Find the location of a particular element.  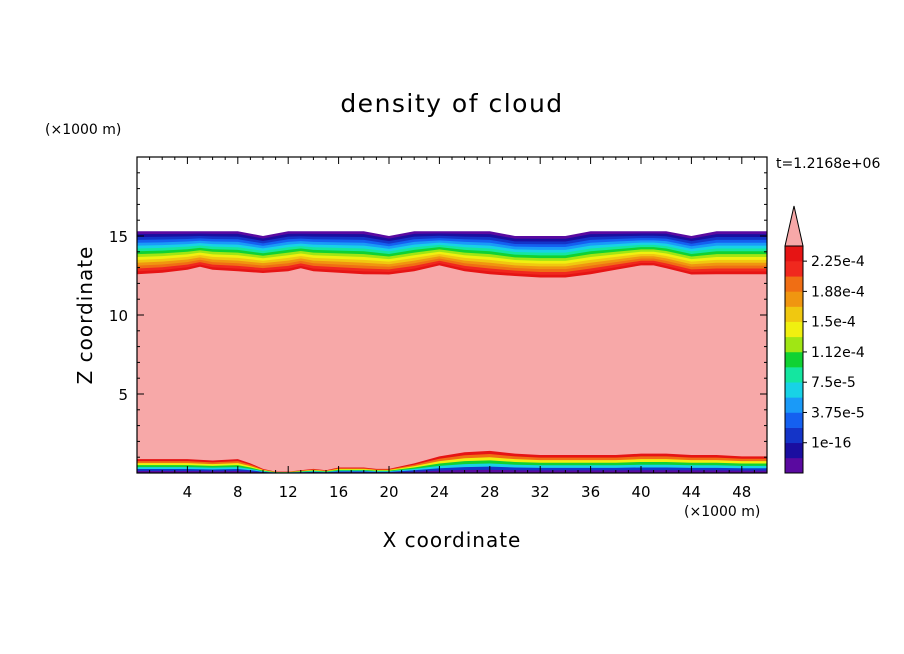

x-axis-label: X coordinate is located at coordinates (452, 540).